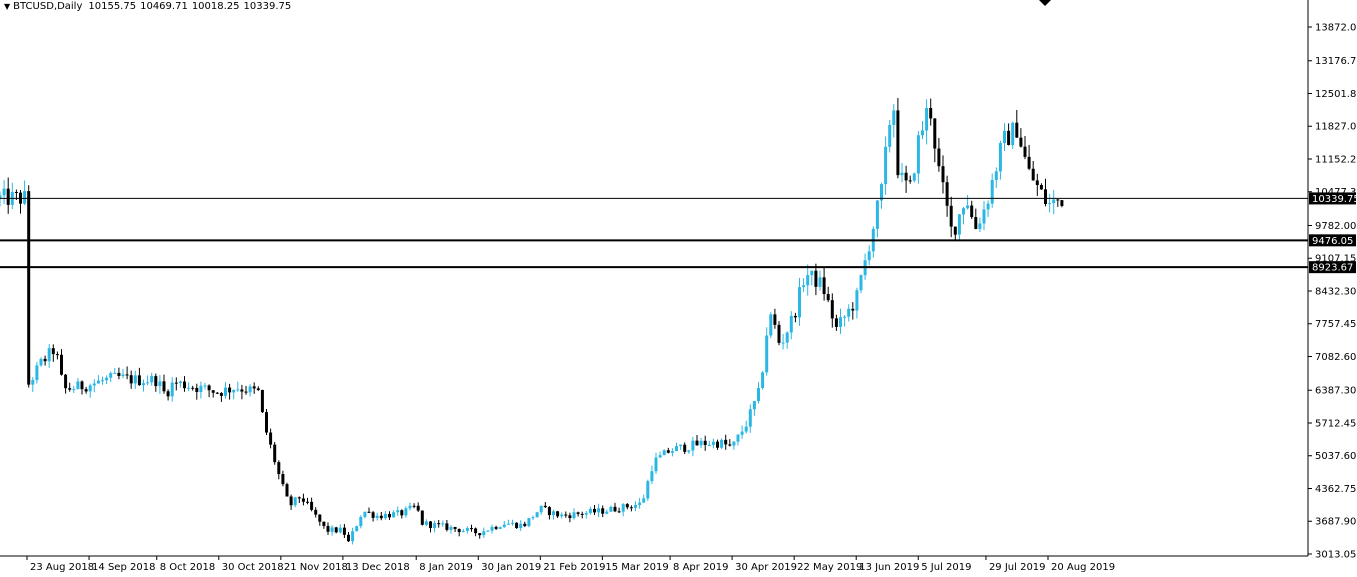  I want to click on ohlc-values: 10155.75 10469.71 10018.25 10339.75, so click(191, 6).